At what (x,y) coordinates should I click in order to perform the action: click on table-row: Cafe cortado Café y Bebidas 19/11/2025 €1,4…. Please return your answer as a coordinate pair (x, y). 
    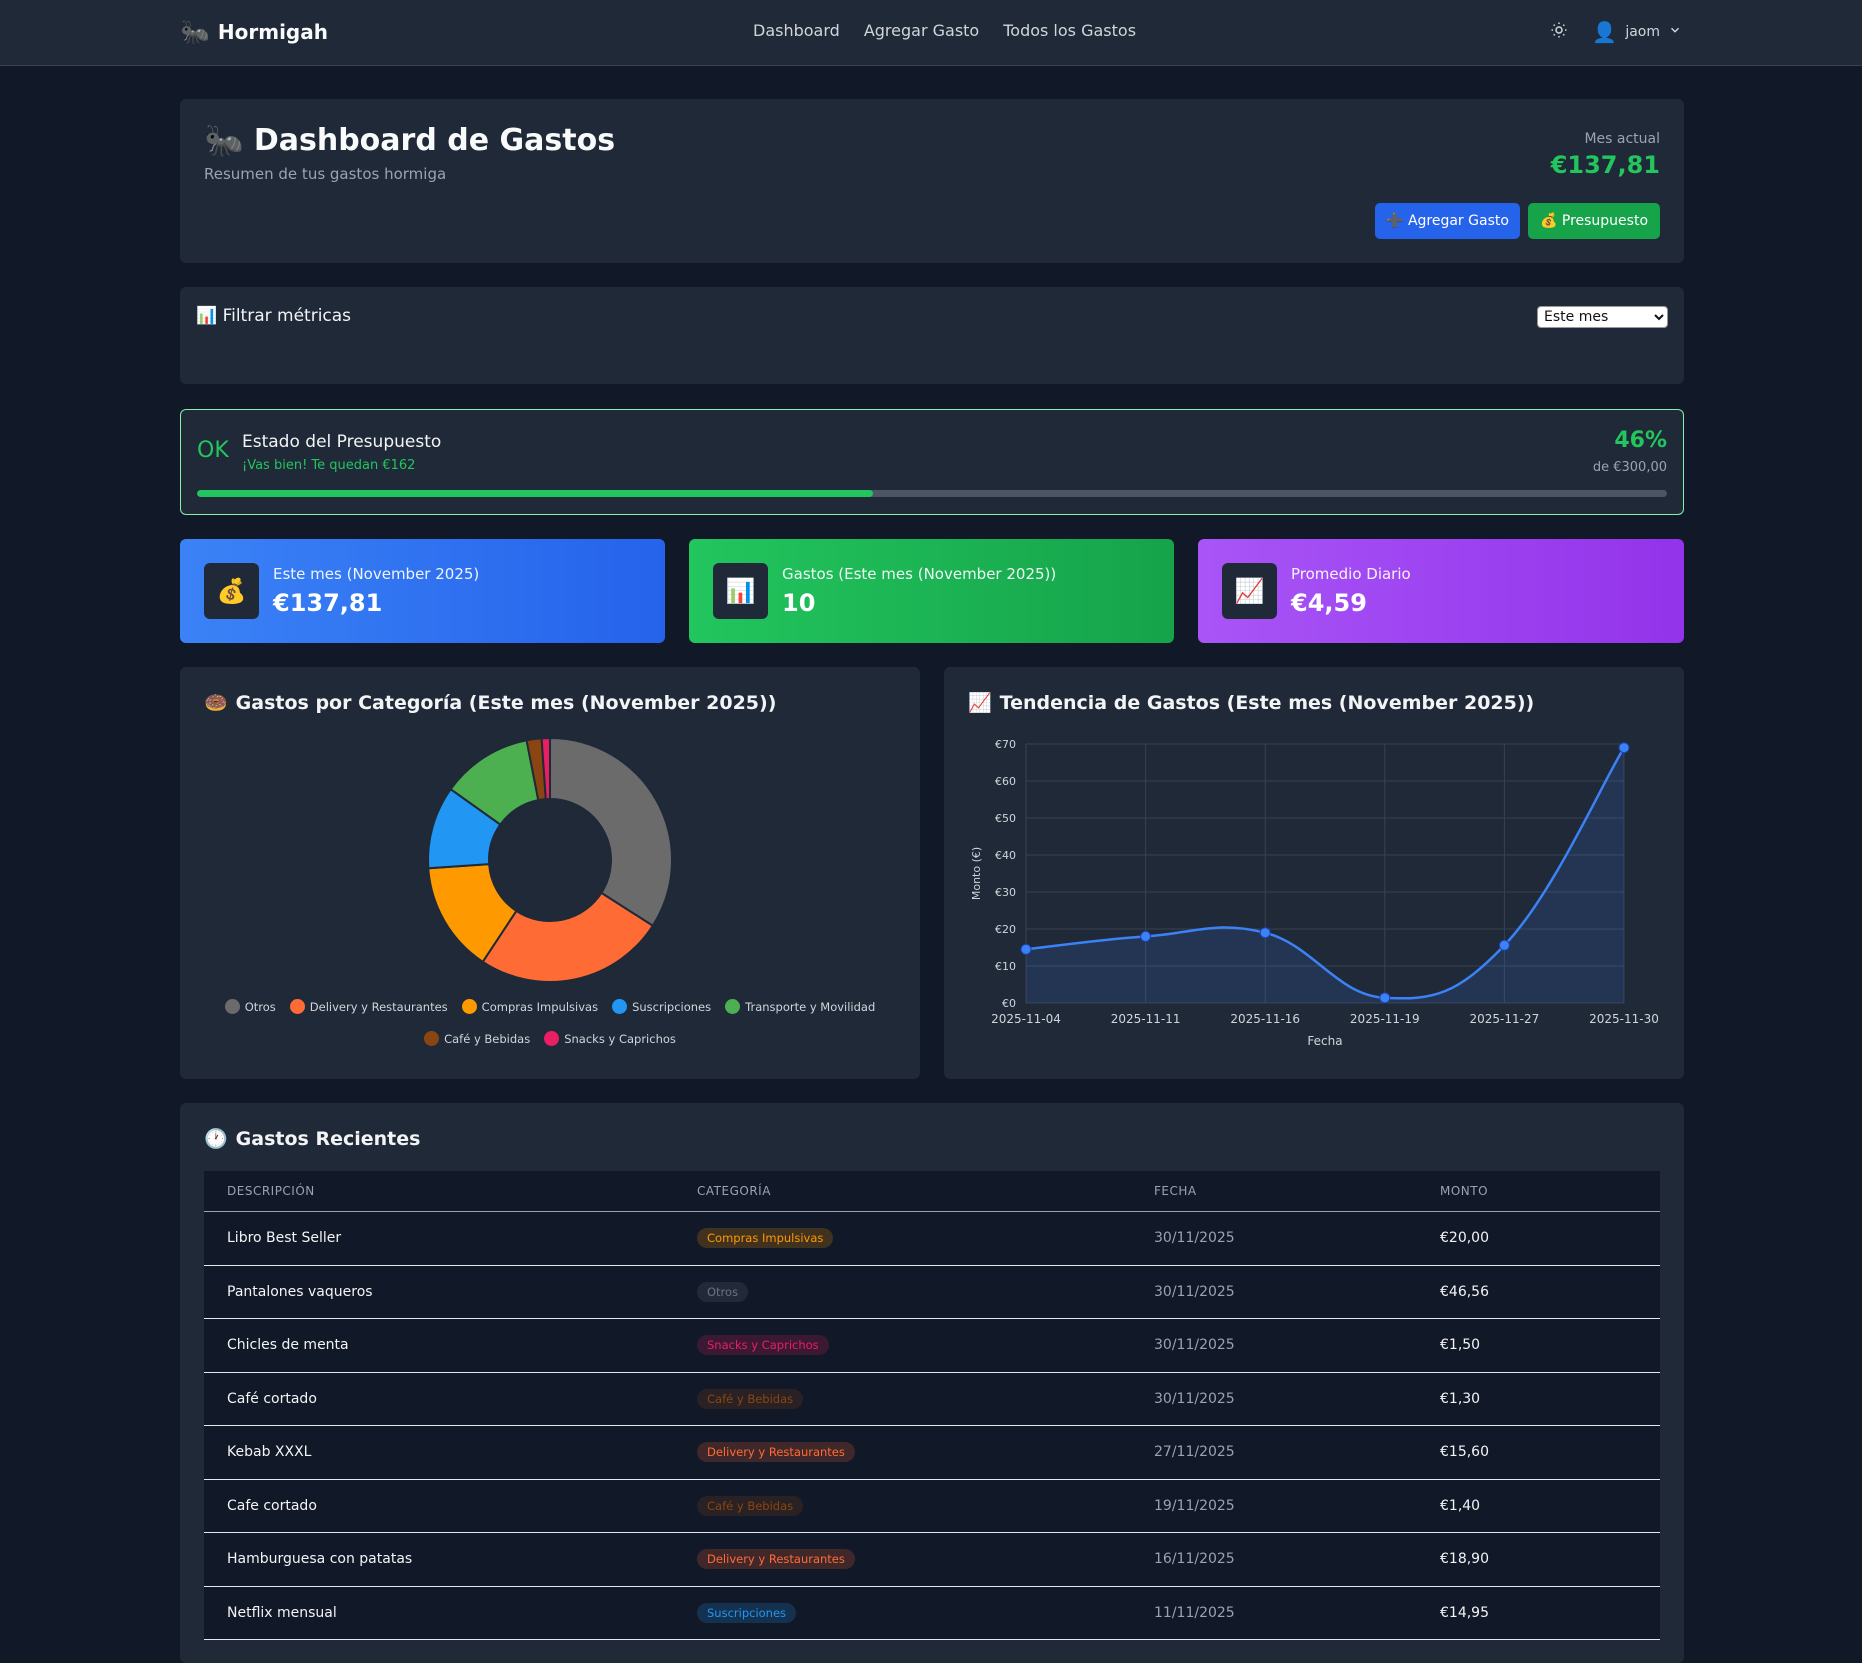
    Looking at the image, I should click on (932, 1506).